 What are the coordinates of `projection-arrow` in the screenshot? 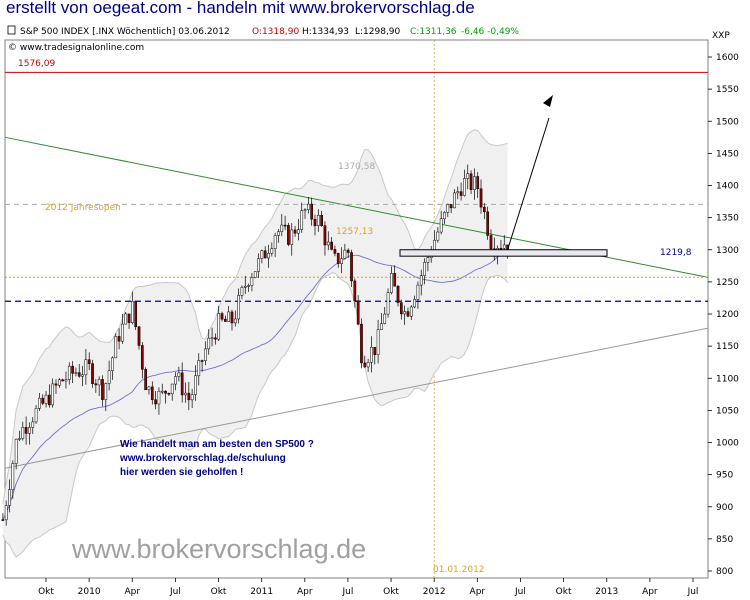 It's located at (528, 183).